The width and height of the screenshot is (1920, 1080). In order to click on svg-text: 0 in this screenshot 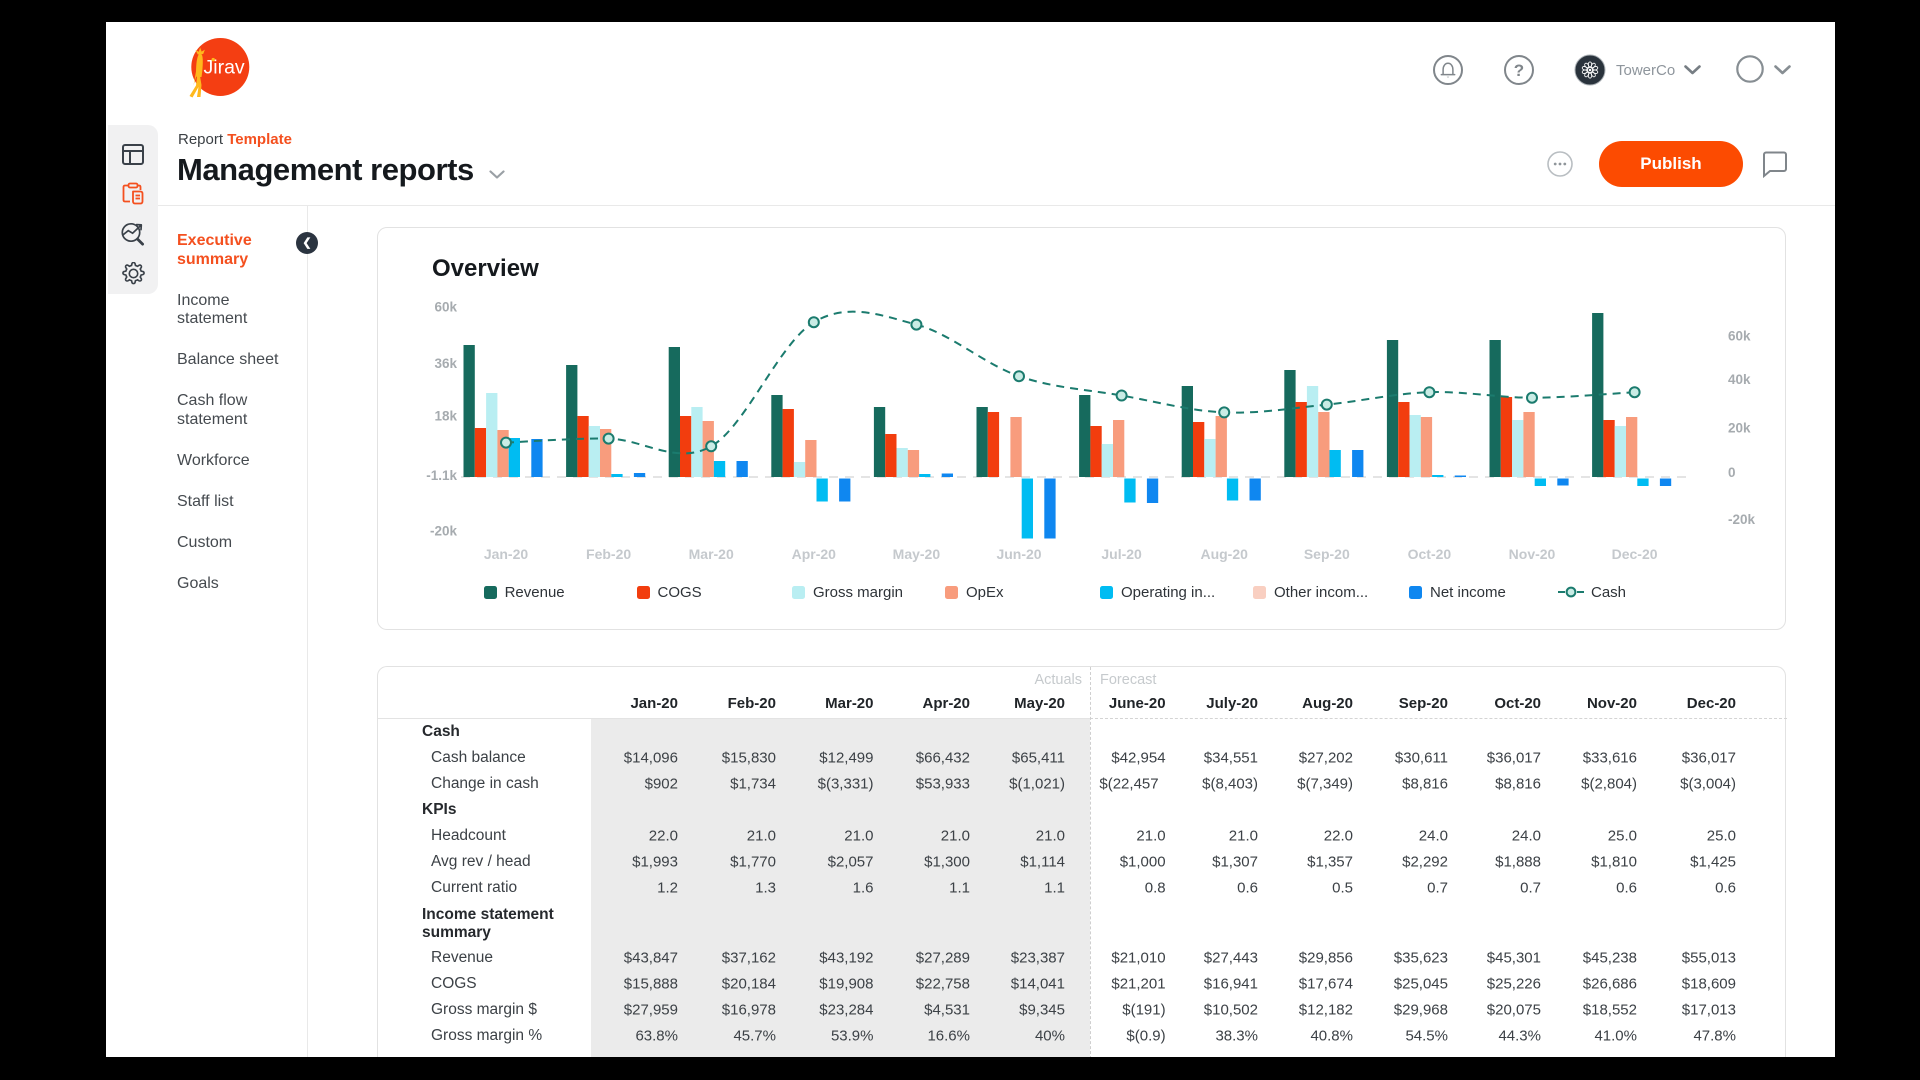, I will do `click(1732, 472)`.